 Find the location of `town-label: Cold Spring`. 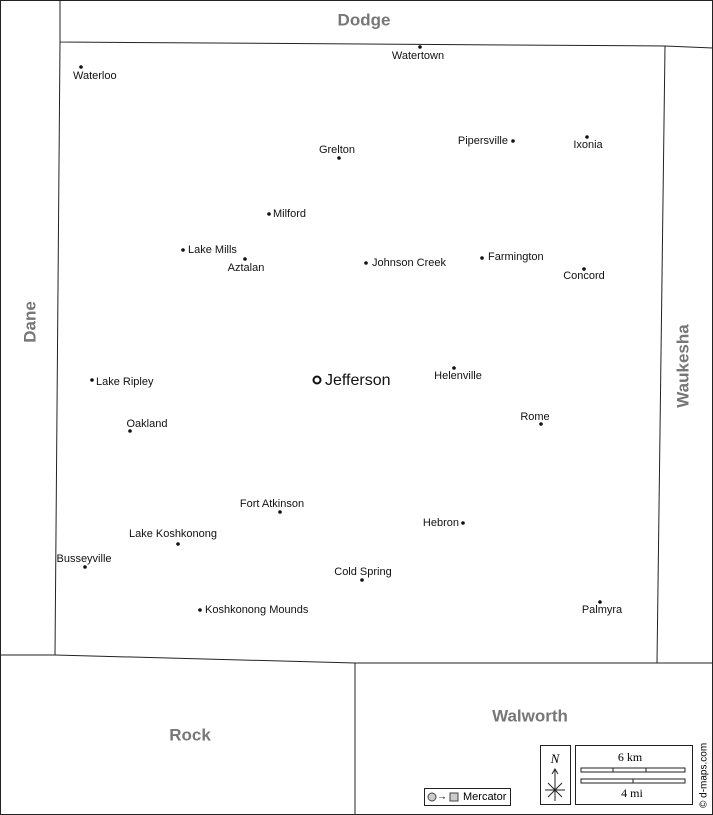

town-label: Cold Spring is located at coordinates (362, 572).